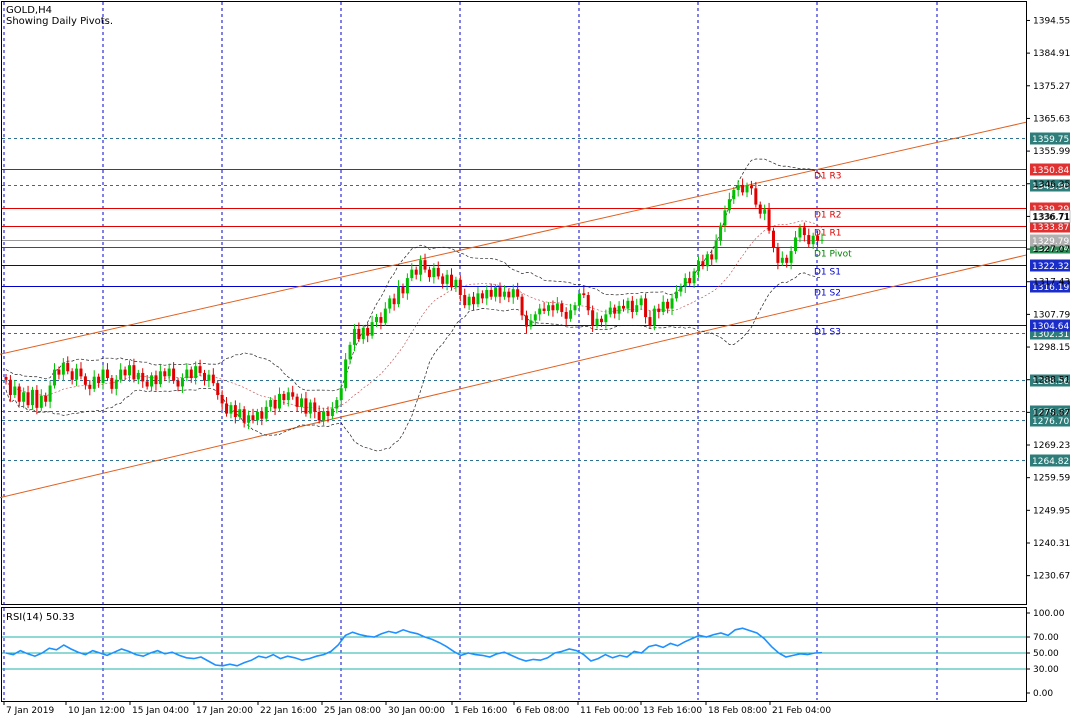  I want to click on extra-price-label: 1336.71, so click(1050, 218).